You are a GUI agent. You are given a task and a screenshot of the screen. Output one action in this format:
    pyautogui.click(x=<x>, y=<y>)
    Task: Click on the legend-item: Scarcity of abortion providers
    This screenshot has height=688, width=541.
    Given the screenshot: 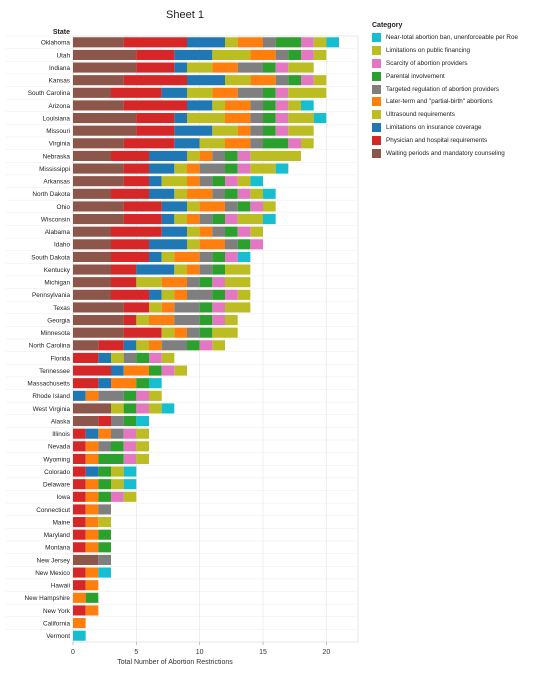 What is the action you would take?
    pyautogui.click(x=456, y=63)
    